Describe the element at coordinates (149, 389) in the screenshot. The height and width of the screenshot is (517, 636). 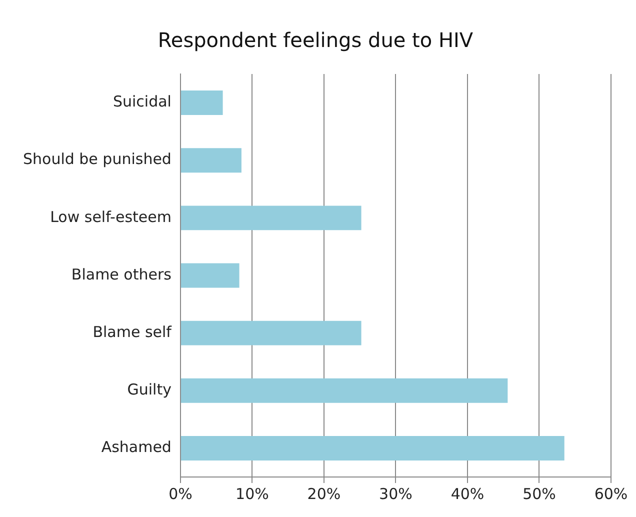
I see `y-tick-label: Guilty` at that location.